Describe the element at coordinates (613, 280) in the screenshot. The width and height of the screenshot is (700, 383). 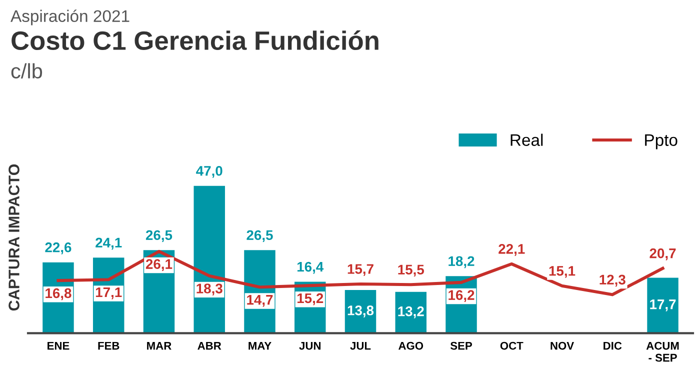
I see `data-label: 12,3` at that location.